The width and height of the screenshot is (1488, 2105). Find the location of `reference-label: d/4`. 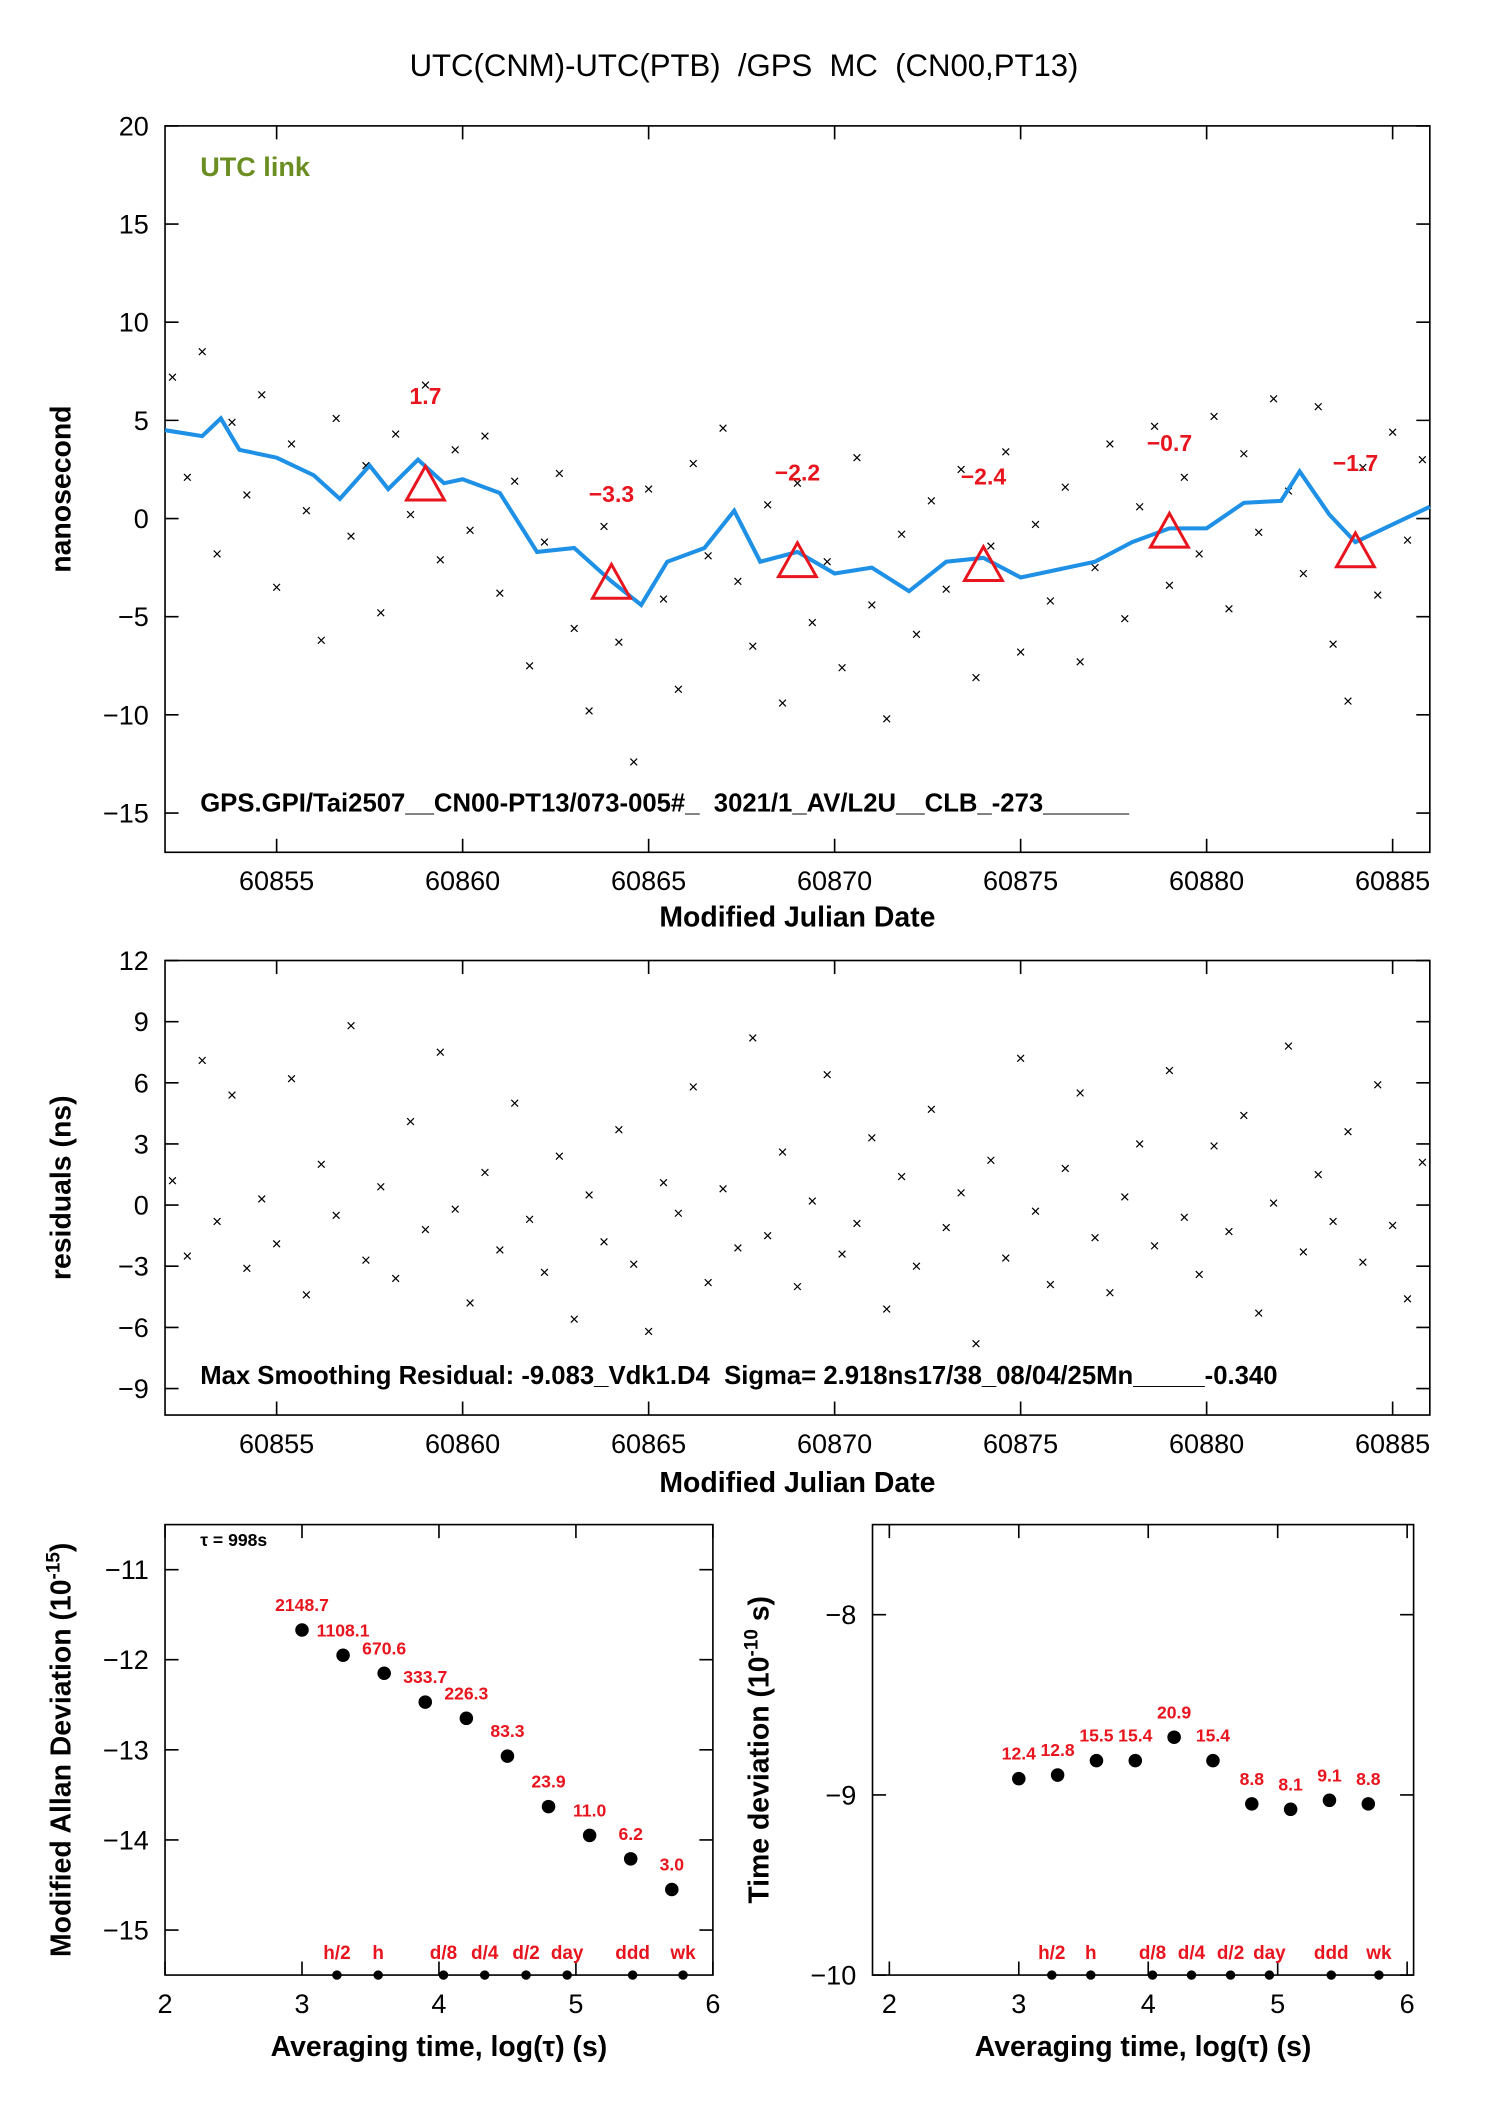

reference-label: d/4 is located at coordinates (1192, 1953).